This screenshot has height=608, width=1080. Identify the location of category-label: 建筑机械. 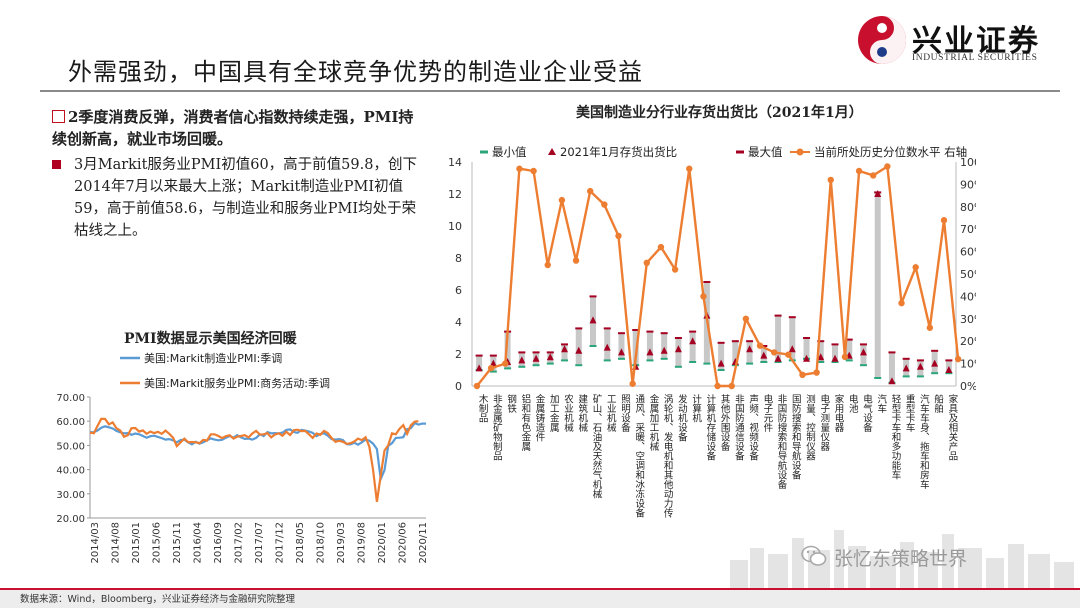
(582, 413).